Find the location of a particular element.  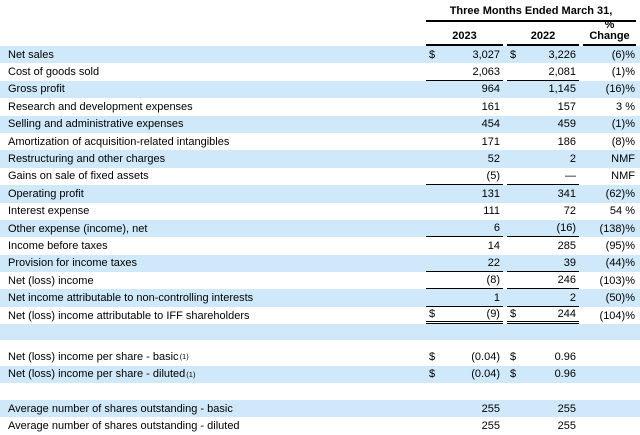

cell-2023: 161 is located at coordinates (464, 106).